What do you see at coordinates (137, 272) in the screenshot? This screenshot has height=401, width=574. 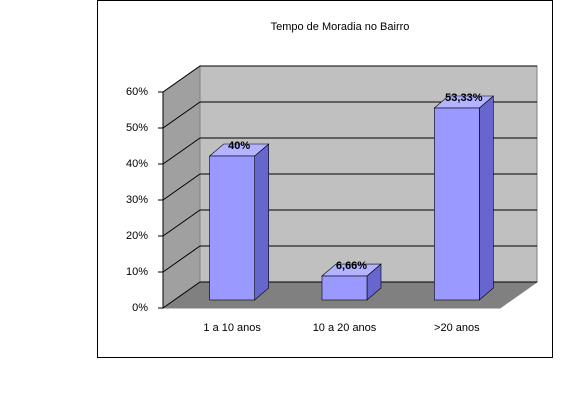 I see `y-tick-label: 10%` at bounding box center [137, 272].